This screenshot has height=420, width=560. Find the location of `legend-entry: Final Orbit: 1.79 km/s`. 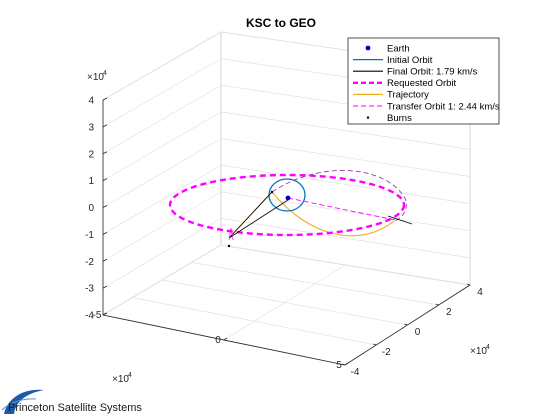

legend-entry: Final Orbit: 1.79 km/s is located at coordinates (415, 72).